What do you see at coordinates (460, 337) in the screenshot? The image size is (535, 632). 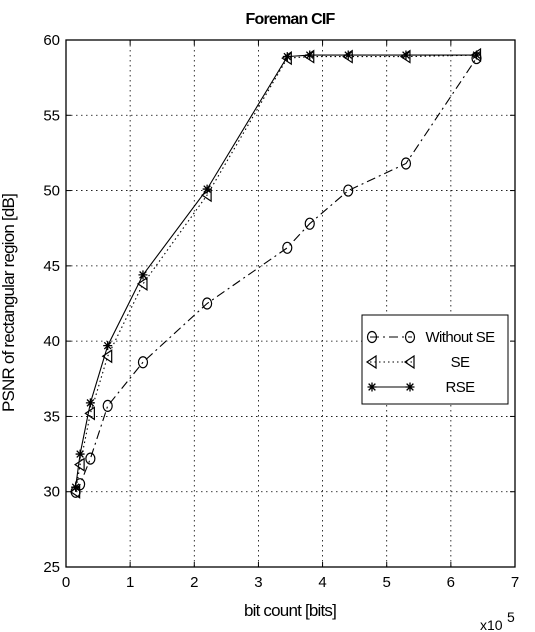 I see `legend-label-without-se: Without SE` at bounding box center [460, 337].